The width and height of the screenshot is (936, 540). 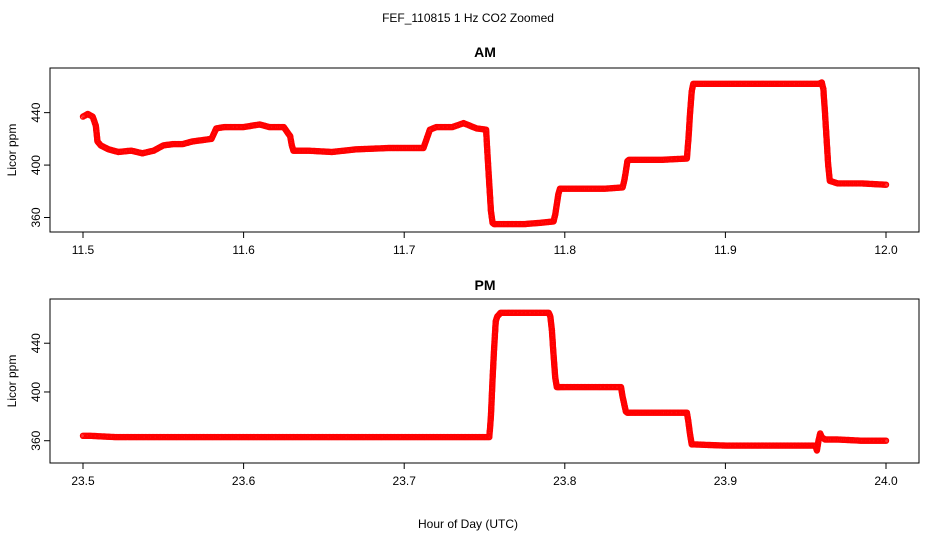 What do you see at coordinates (243, 250) in the screenshot?
I see `panel-am-xtick-label: 11.6` at bounding box center [243, 250].